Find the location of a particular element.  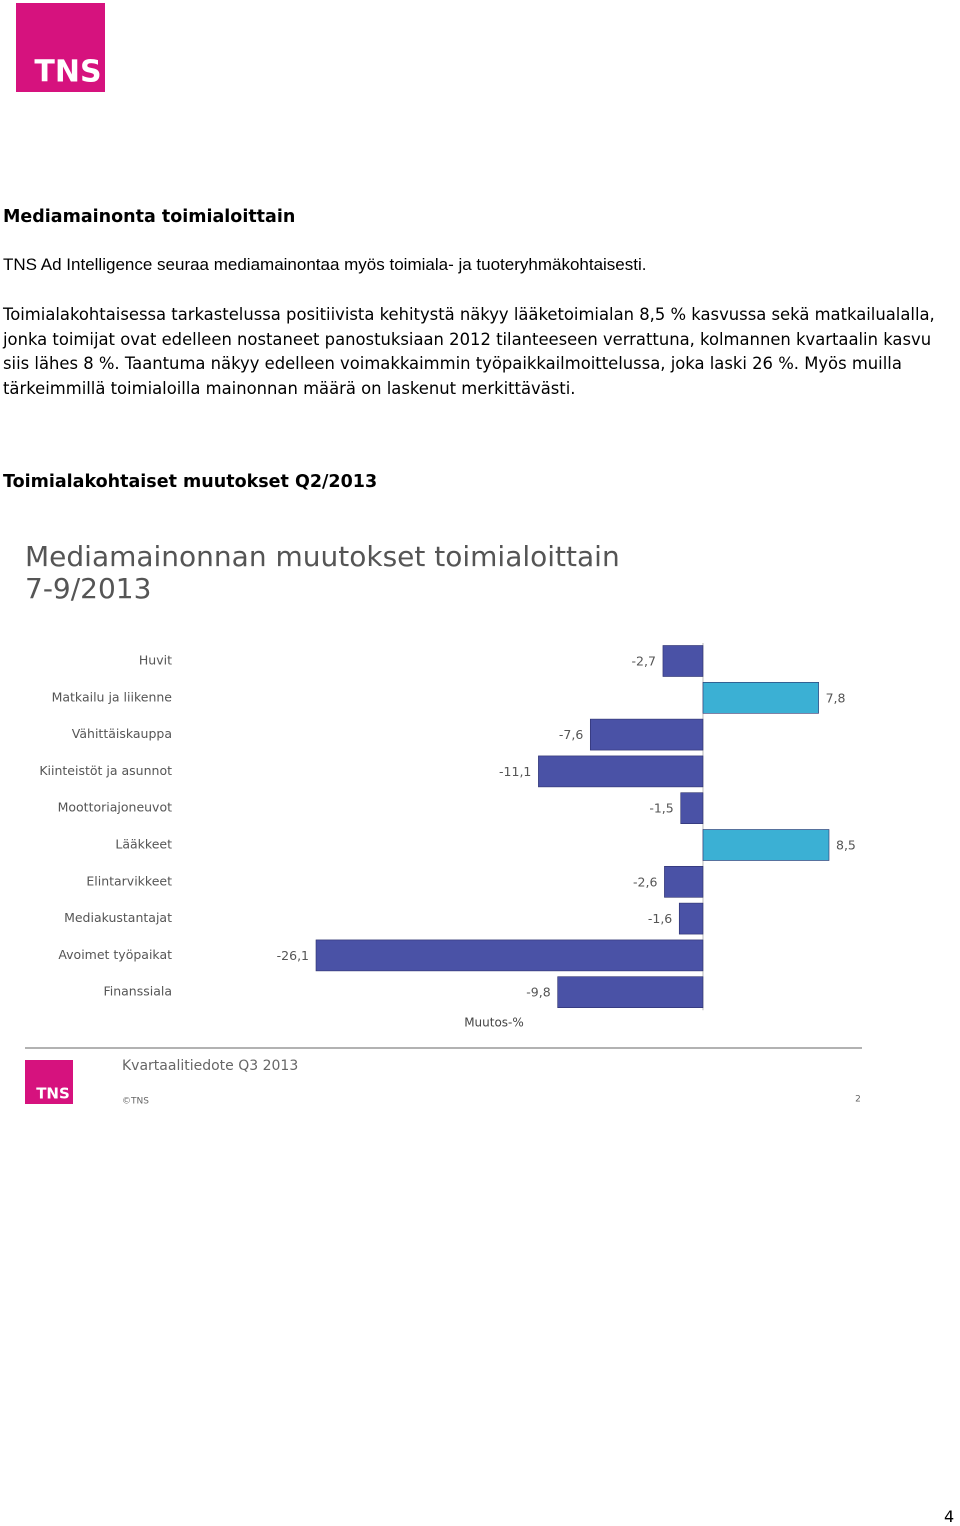

x-axis-label: Muutos-% is located at coordinates (494, 1023).